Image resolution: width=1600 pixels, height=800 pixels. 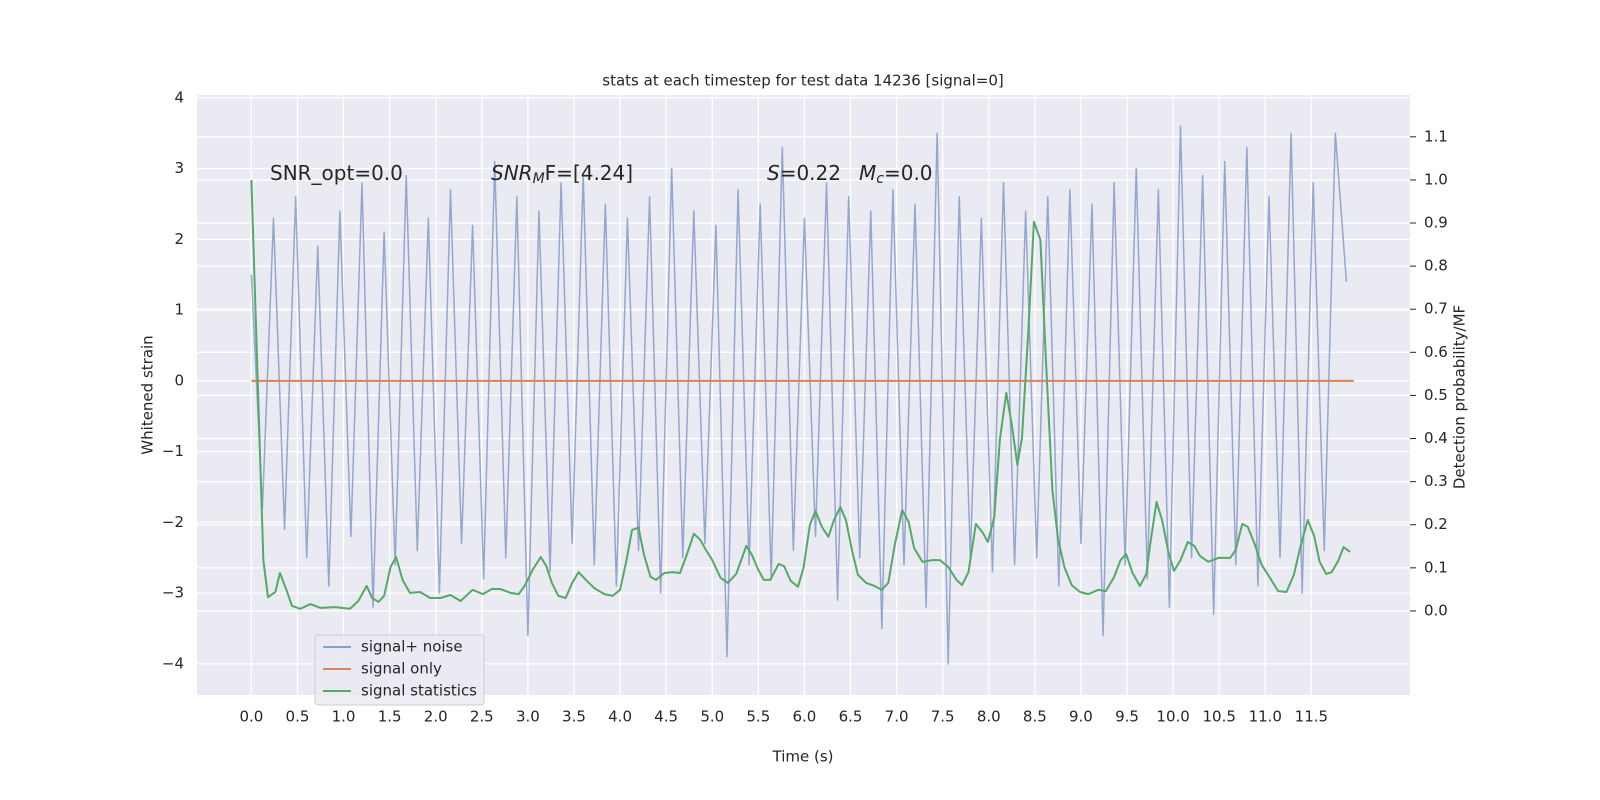 What do you see at coordinates (179, 239) in the screenshot?
I see `y-tick-label: 2` at bounding box center [179, 239].